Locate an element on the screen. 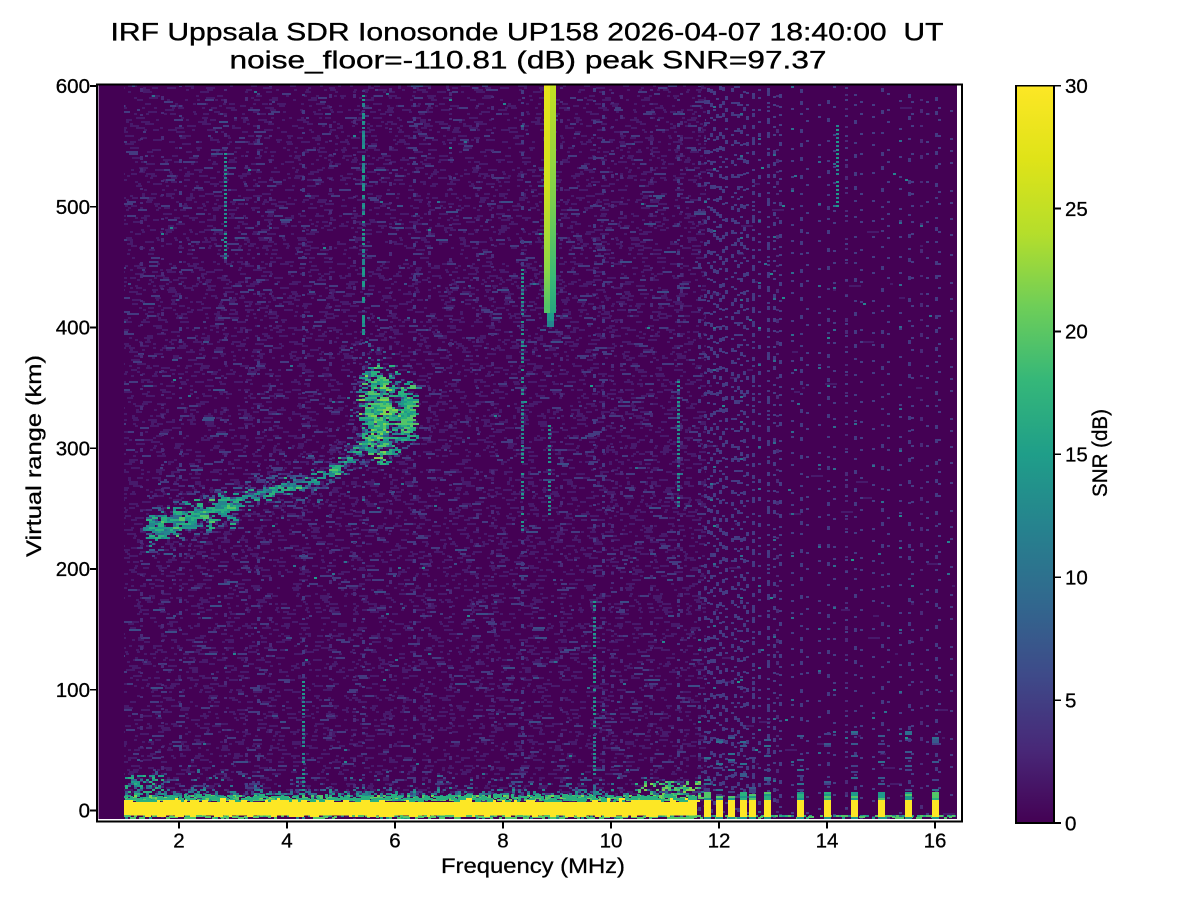 Image resolution: width=1200 pixels, height=900 pixels. svg-text: 500 is located at coordinates (73, 207).